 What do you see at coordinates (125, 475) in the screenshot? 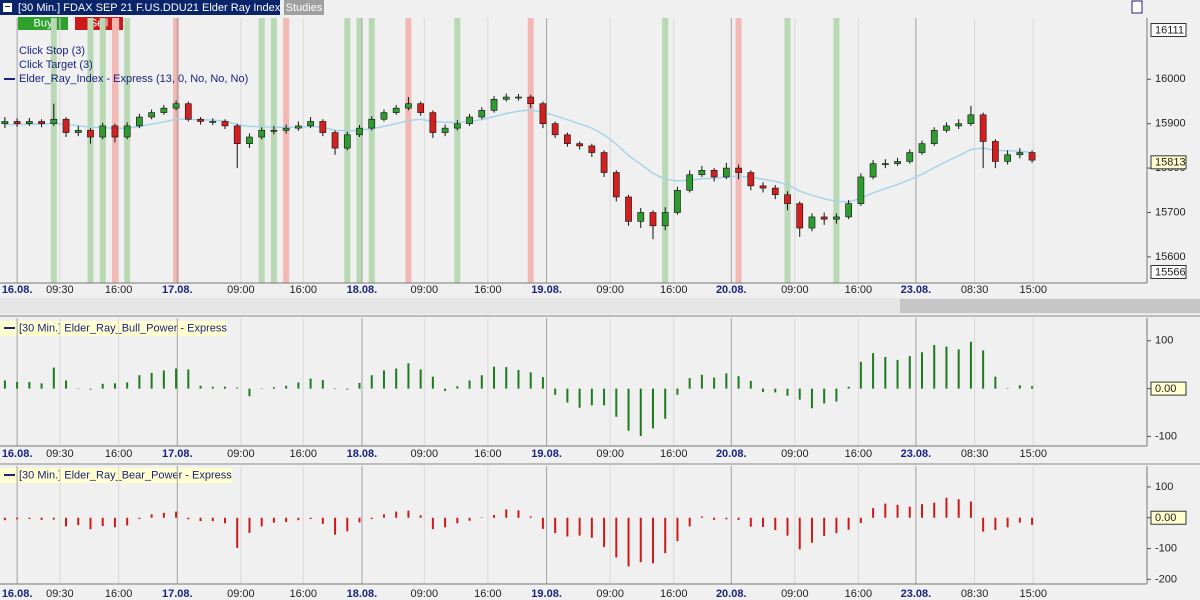
I see `panel-title: [30 Min.] Elder_Ray_Bear_Power - Express` at bounding box center [125, 475].